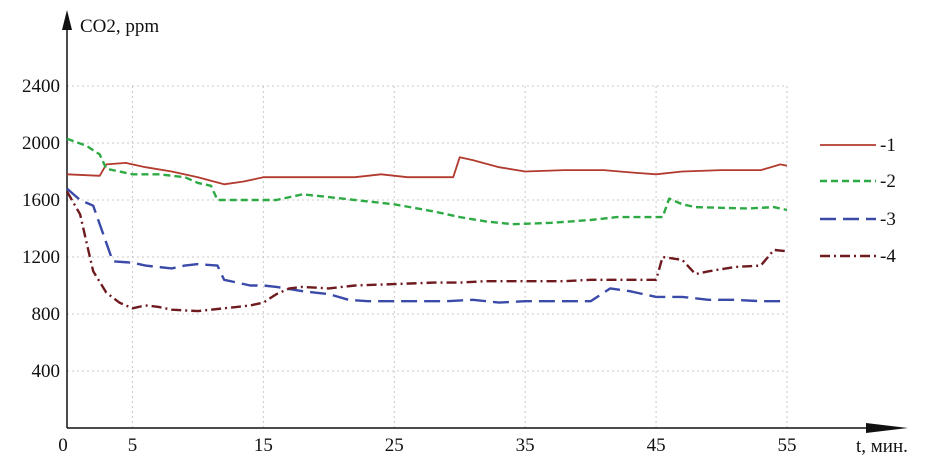  I want to click on x-tick-label: 0, so click(63, 445).